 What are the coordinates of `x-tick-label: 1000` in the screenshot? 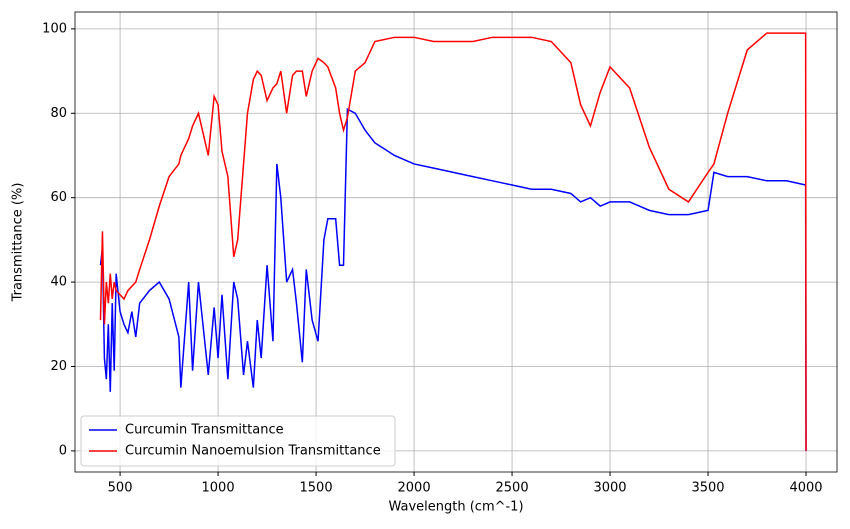 It's located at (218, 488).